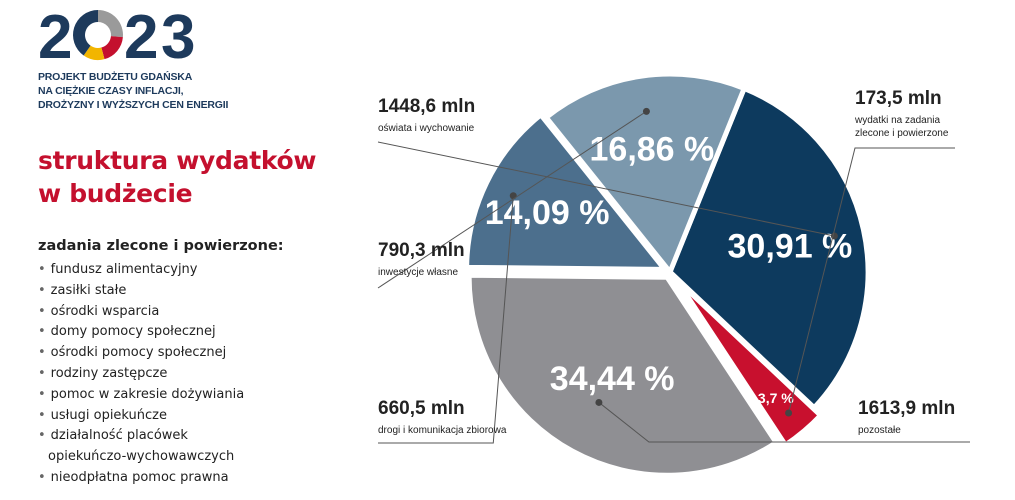 Image resolution: width=1015 pixels, height=500 pixels. What do you see at coordinates (82, 290) in the screenshot?
I see `list-item: • zasiłki stałe` at bounding box center [82, 290].